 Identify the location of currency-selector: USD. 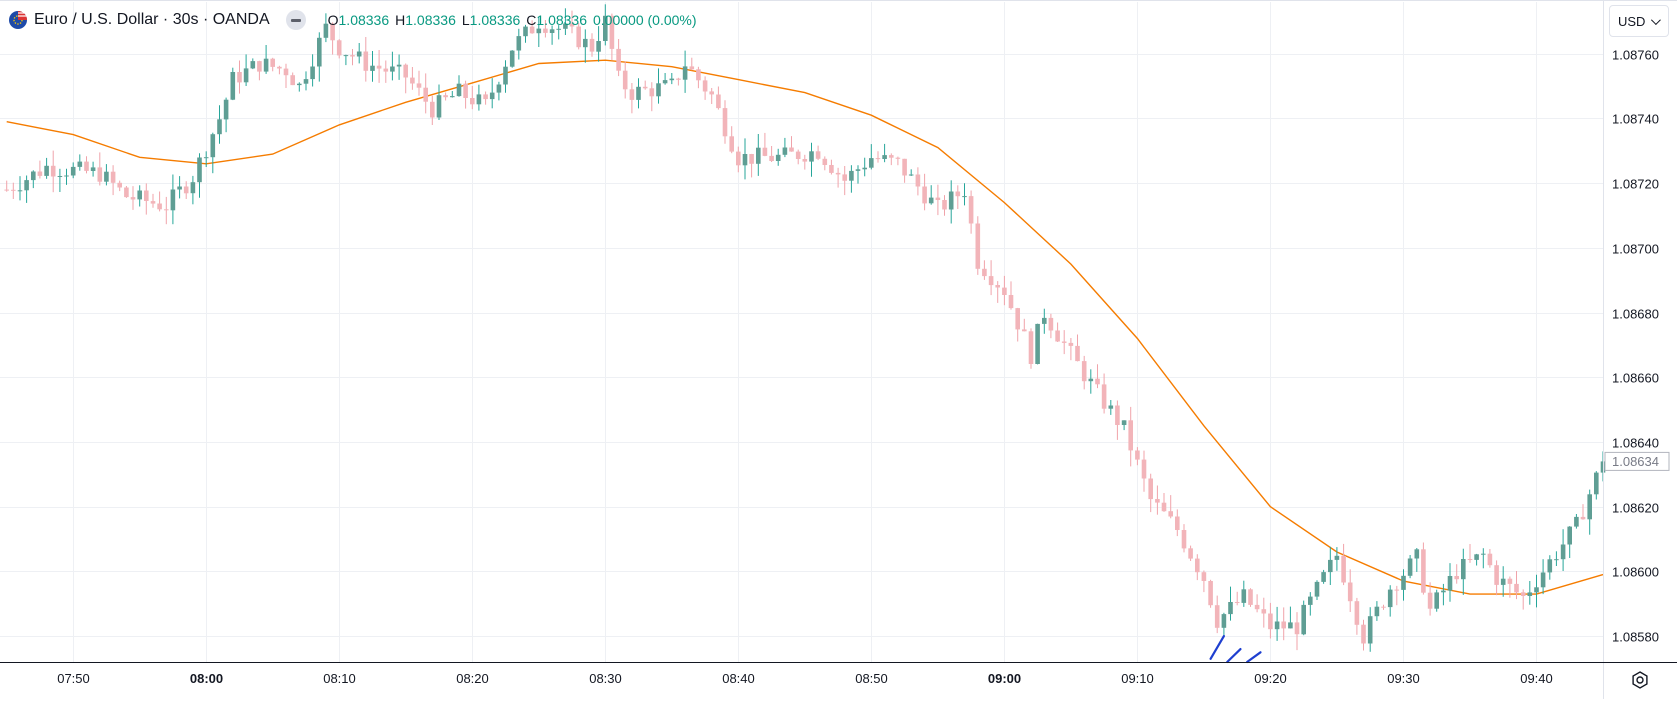
(1639, 21).